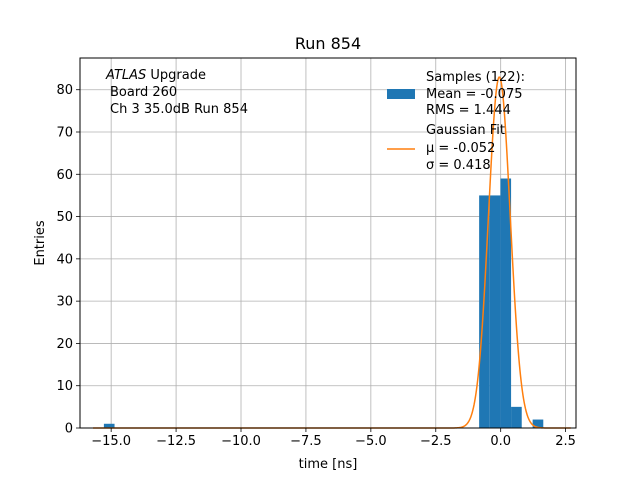 This screenshot has width=640, height=484. Describe the element at coordinates (306, 441) in the screenshot. I see `x-tick-label: −7.5` at that location.